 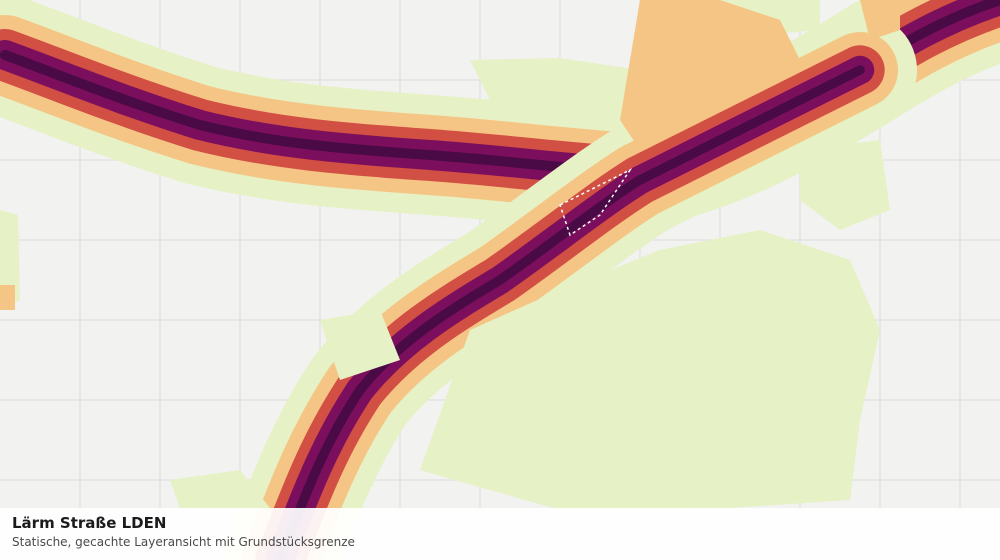 I want to click on parcel-boundary, so click(x=596, y=202).